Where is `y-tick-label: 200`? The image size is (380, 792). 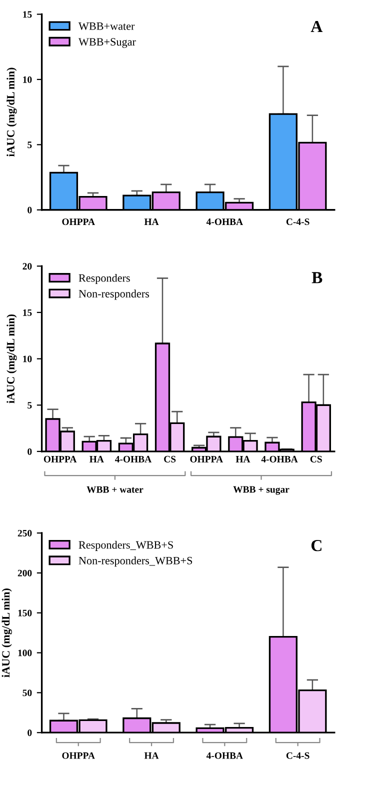
y-tick-label: 200 is located at coordinates (25, 573).